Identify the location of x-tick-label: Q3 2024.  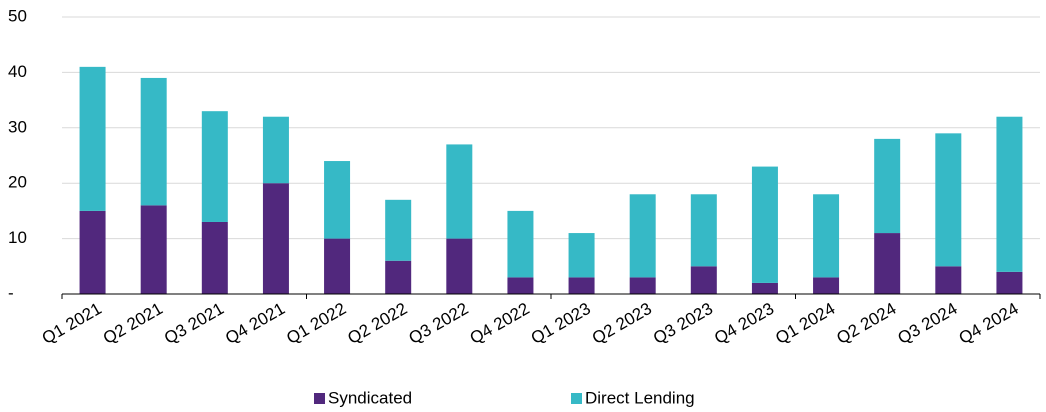
(928, 323).